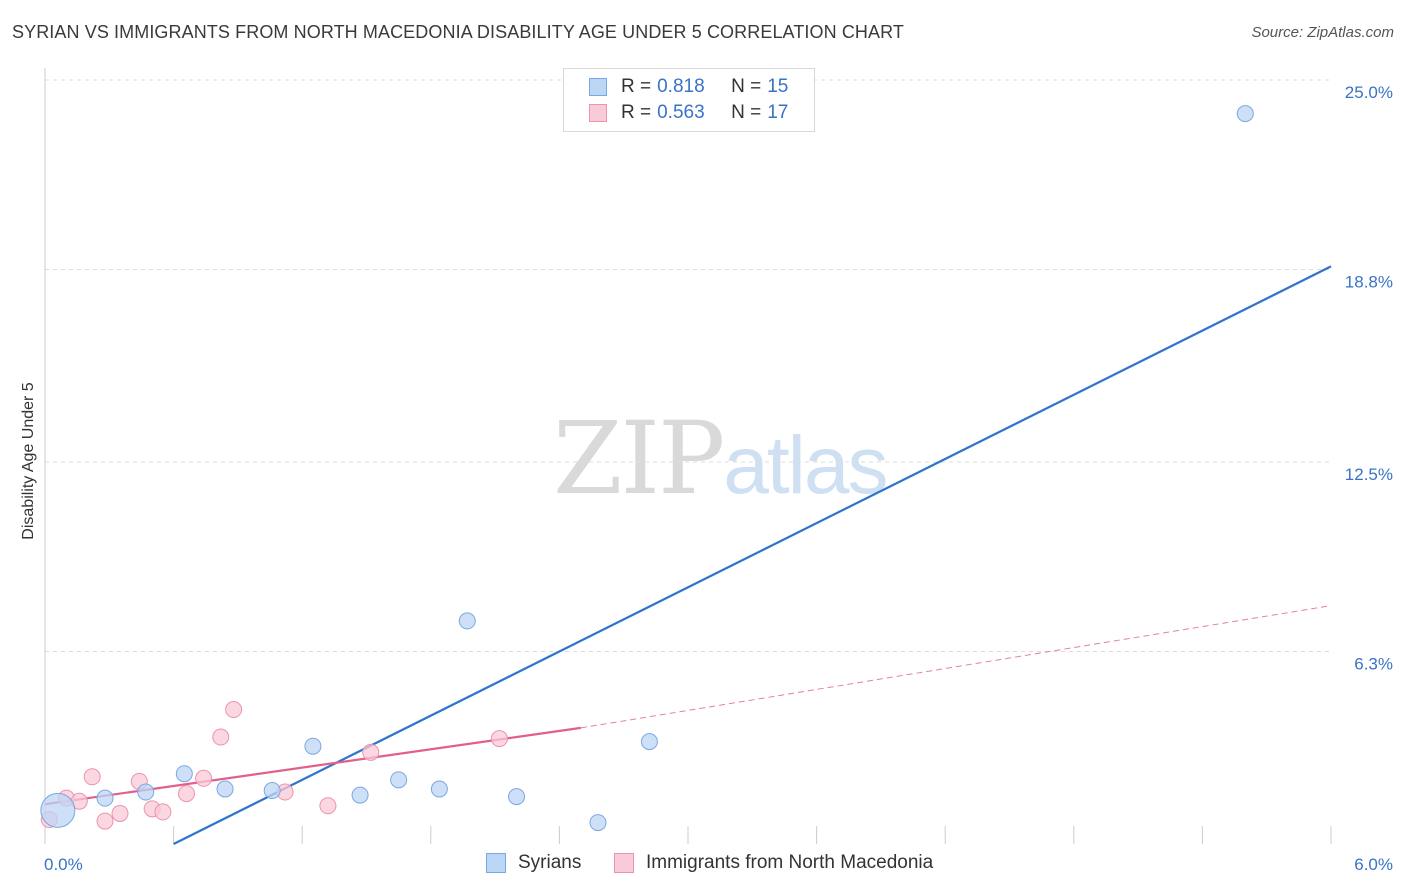 Image resolution: width=1406 pixels, height=892 pixels. What do you see at coordinates (1373, 663) in the screenshot?
I see `y-tick-label: 6.3%` at bounding box center [1373, 663].